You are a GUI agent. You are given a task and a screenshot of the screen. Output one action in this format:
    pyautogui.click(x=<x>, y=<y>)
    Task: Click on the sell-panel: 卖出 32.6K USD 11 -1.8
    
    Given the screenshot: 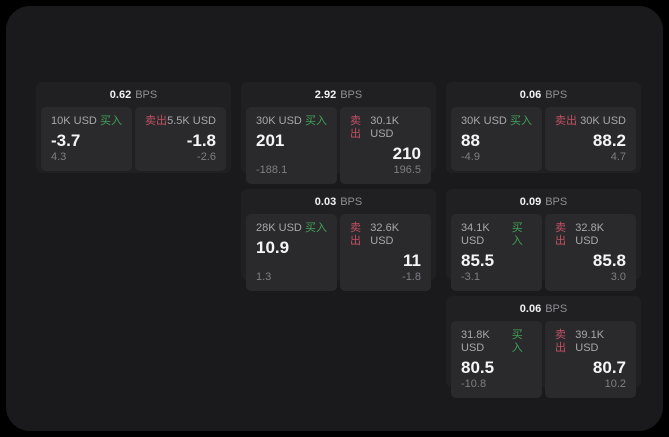 What is the action you would take?
    pyautogui.click(x=385, y=252)
    